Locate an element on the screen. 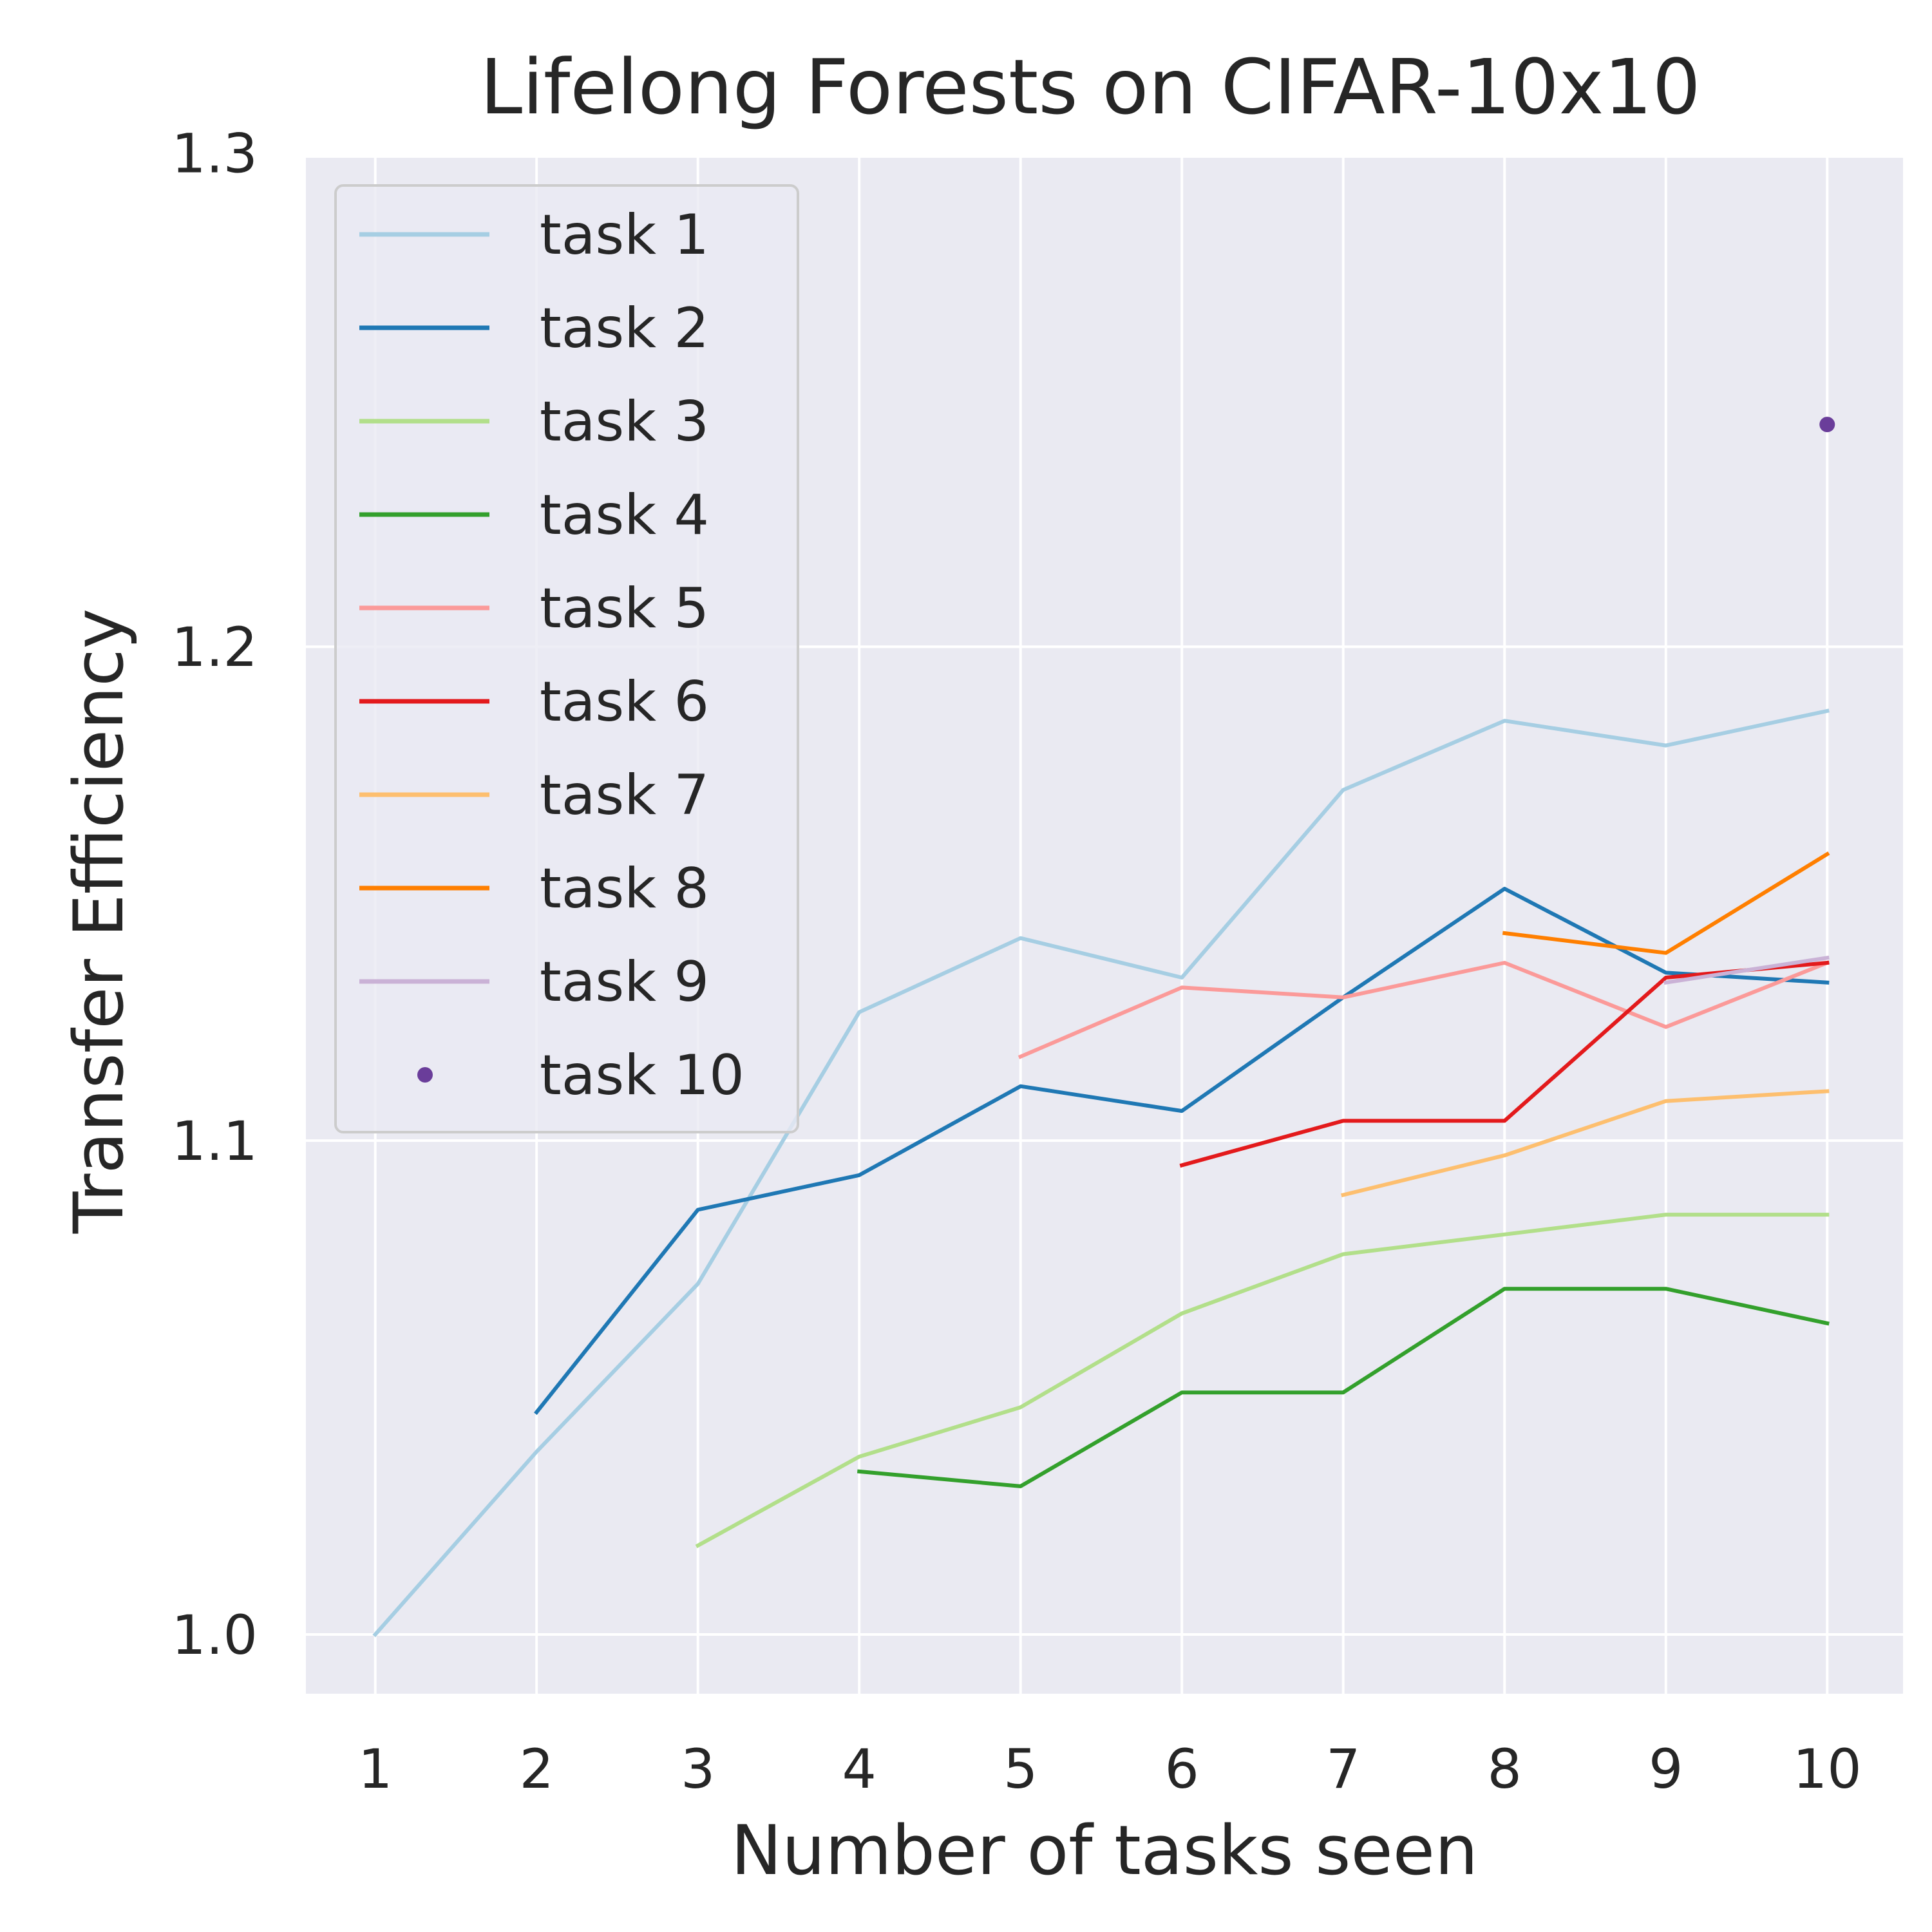  x-tick-label-7: 8 is located at coordinates (1505, 1770).